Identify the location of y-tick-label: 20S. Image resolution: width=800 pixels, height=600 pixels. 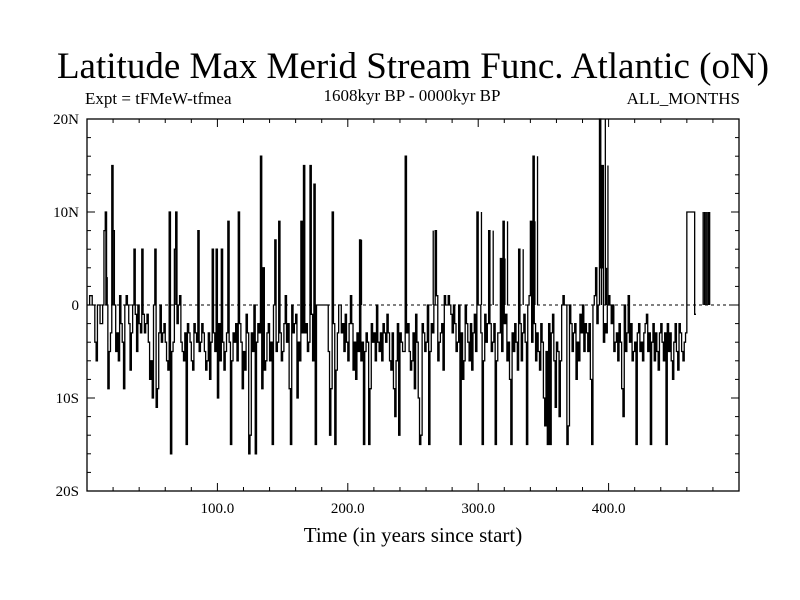
(67, 492).